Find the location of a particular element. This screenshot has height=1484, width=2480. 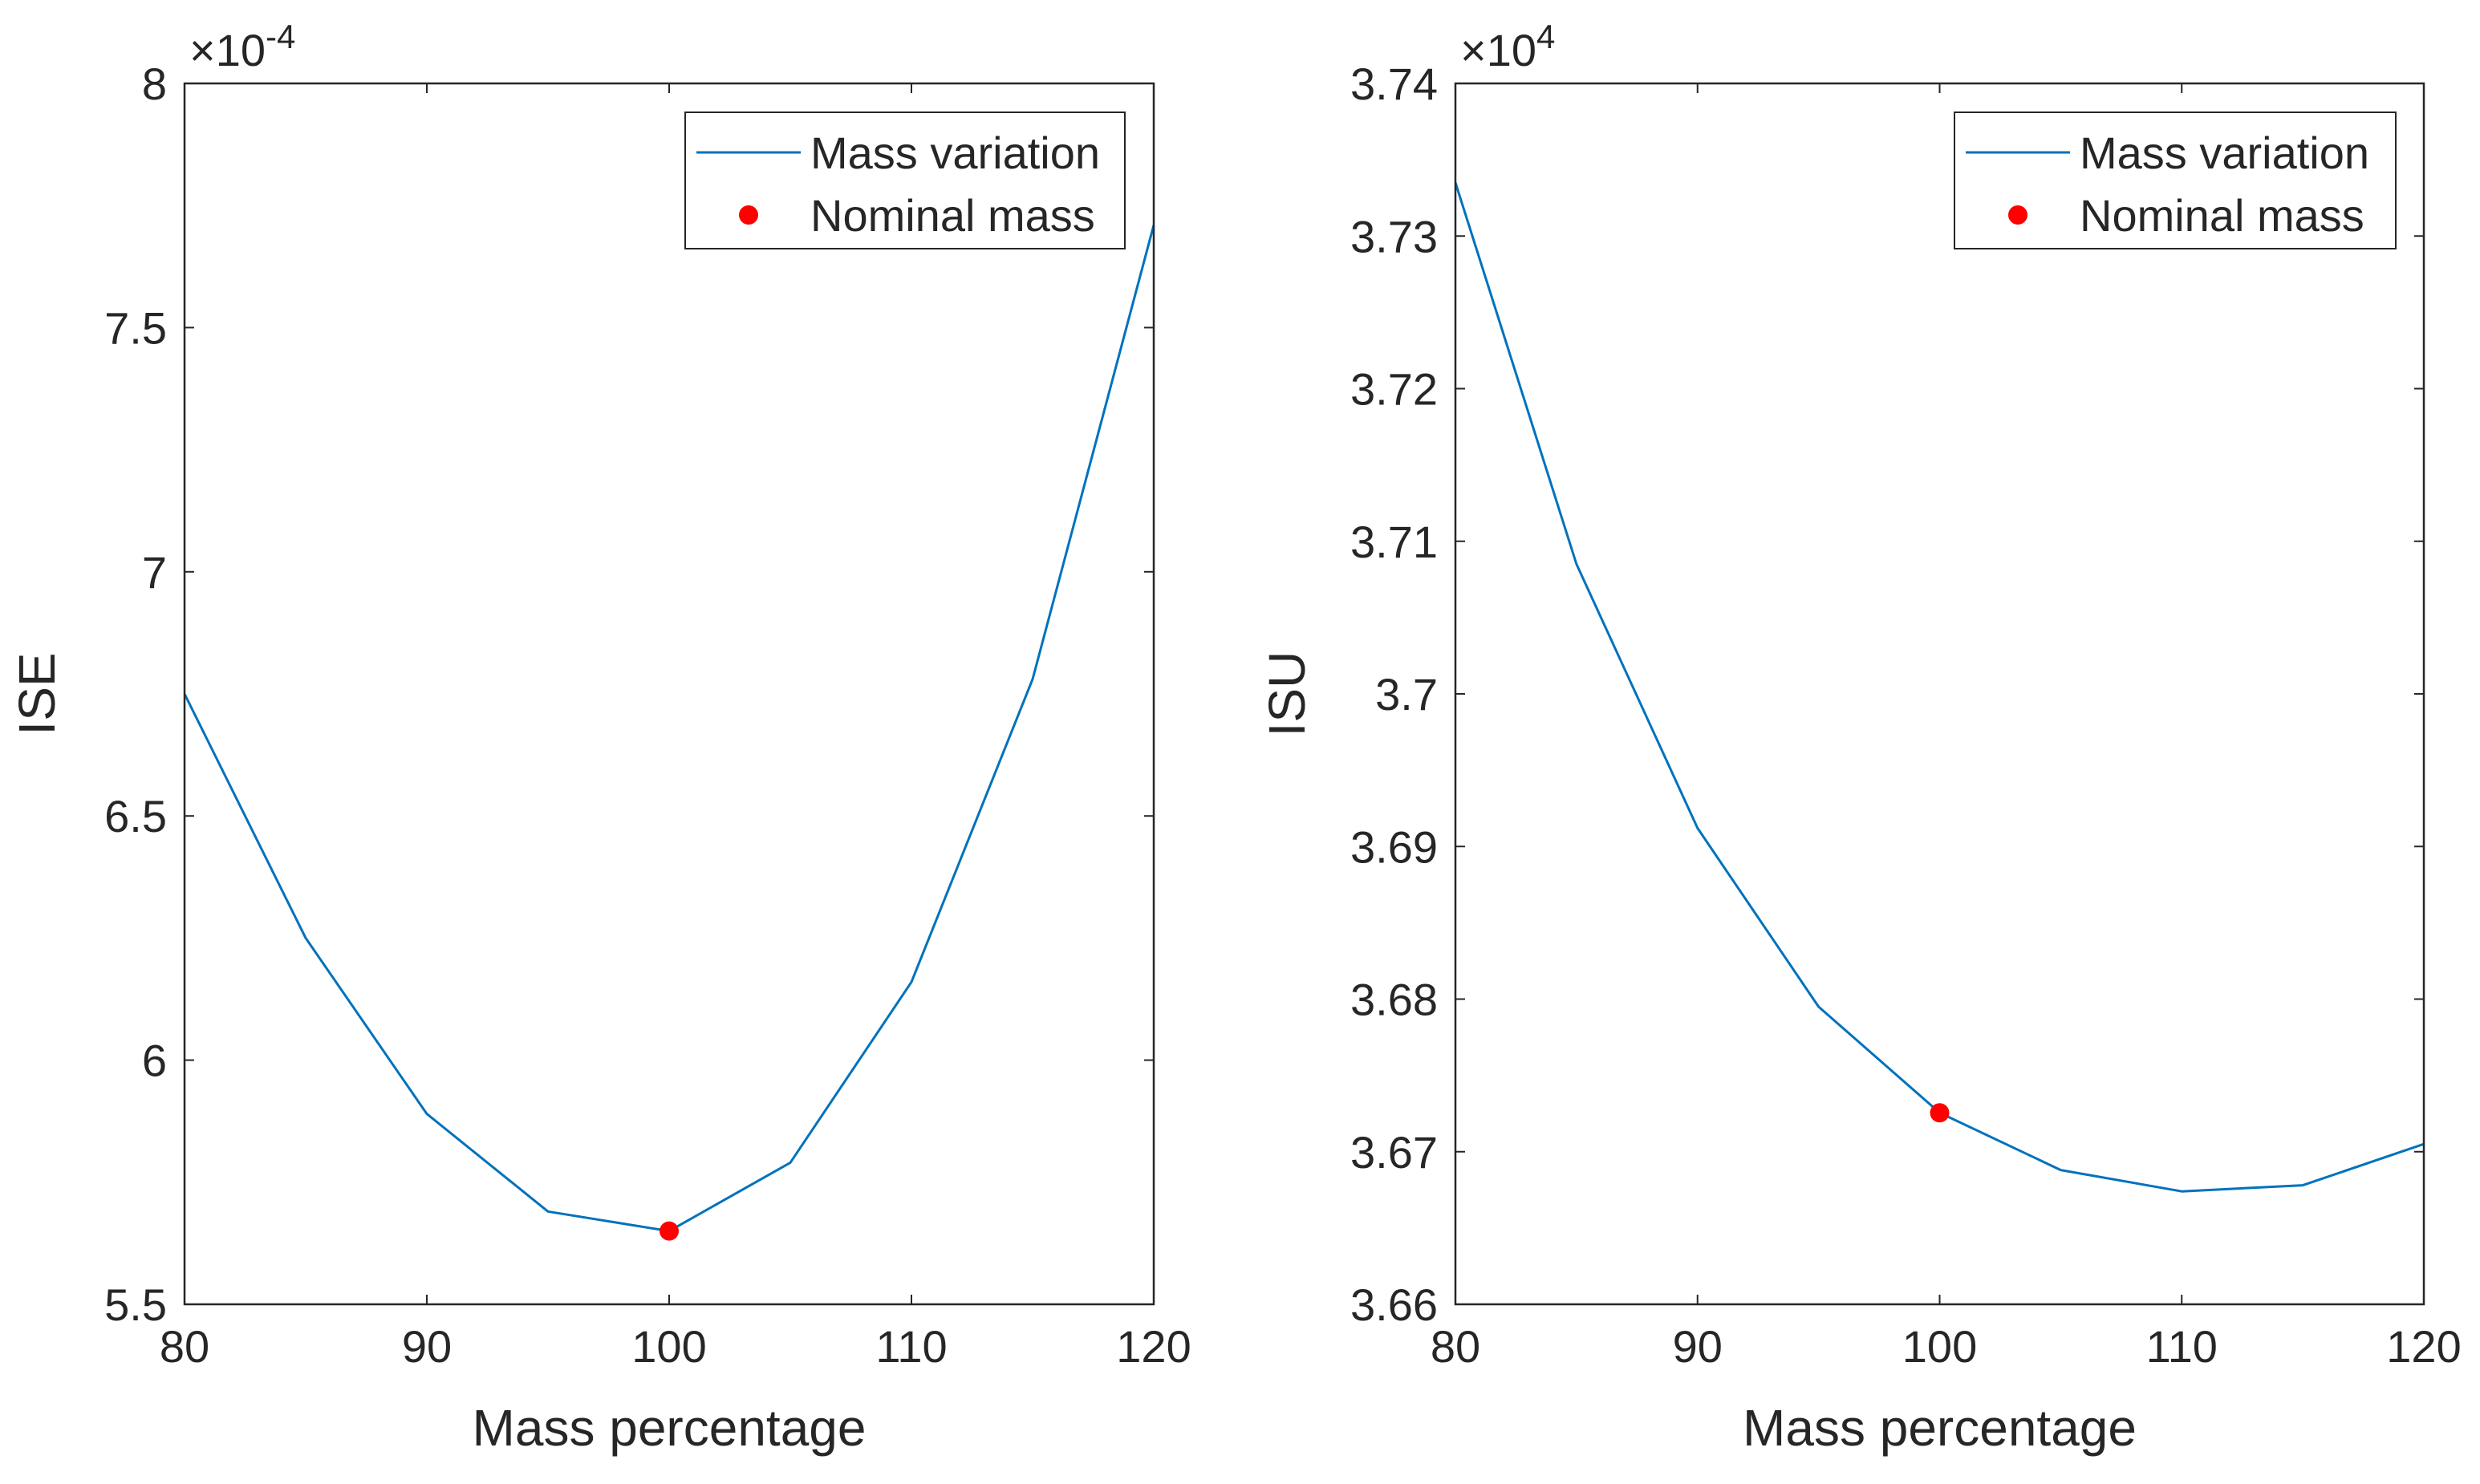

y-axis-label: ISE is located at coordinates (37, 693).